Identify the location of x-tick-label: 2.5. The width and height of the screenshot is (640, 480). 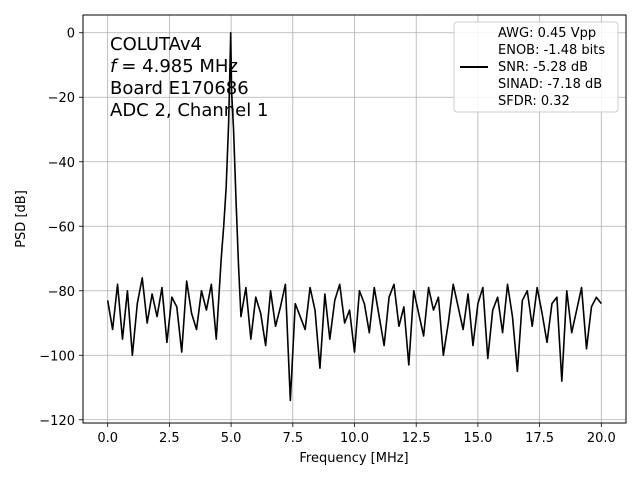
(169, 438).